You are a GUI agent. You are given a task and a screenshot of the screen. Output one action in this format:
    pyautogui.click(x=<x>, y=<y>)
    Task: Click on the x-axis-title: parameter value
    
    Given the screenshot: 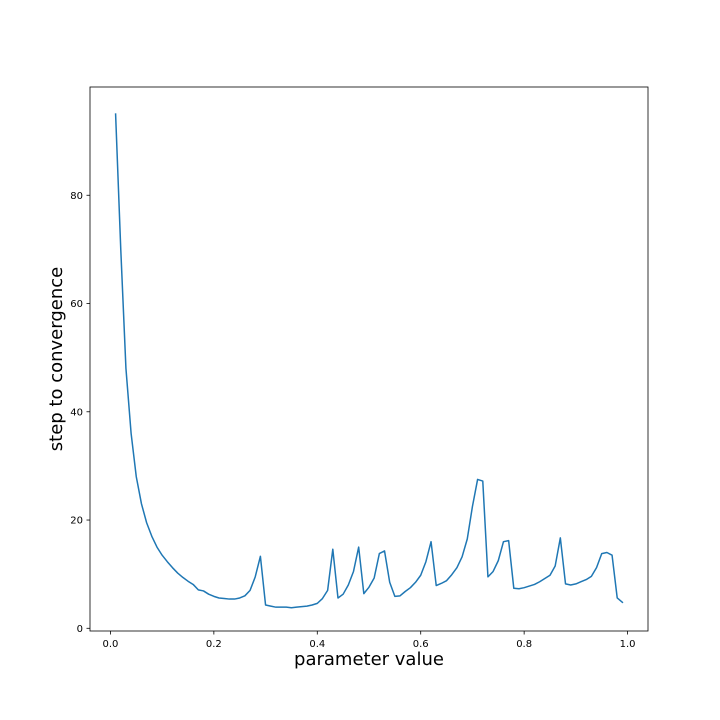 What is the action you would take?
    pyautogui.click(x=369, y=659)
    